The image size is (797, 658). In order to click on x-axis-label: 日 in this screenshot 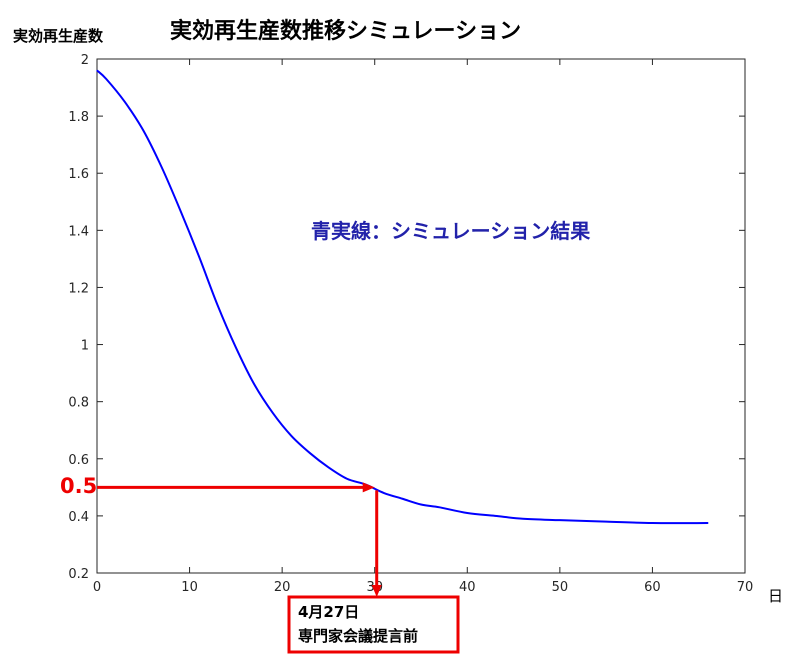, I will do `click(775, 596)`.